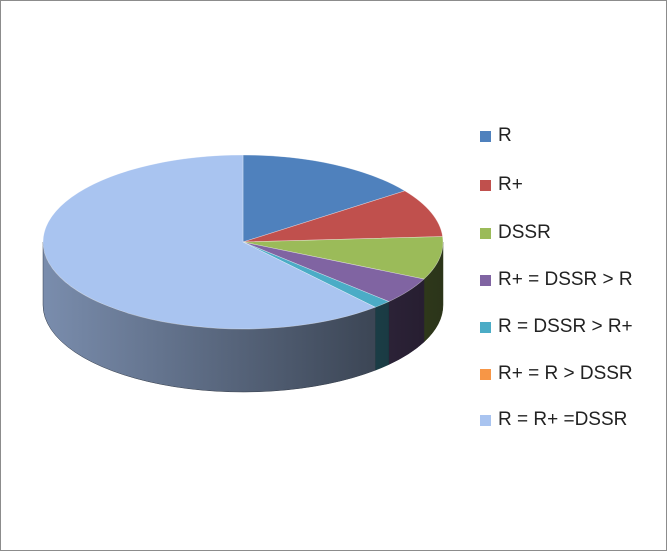 This screenshot has width=667, height=551. Describe the element at coordinates (524, 232) in the screenshot. I see `legend-label-dssr: DSSR` at that location.